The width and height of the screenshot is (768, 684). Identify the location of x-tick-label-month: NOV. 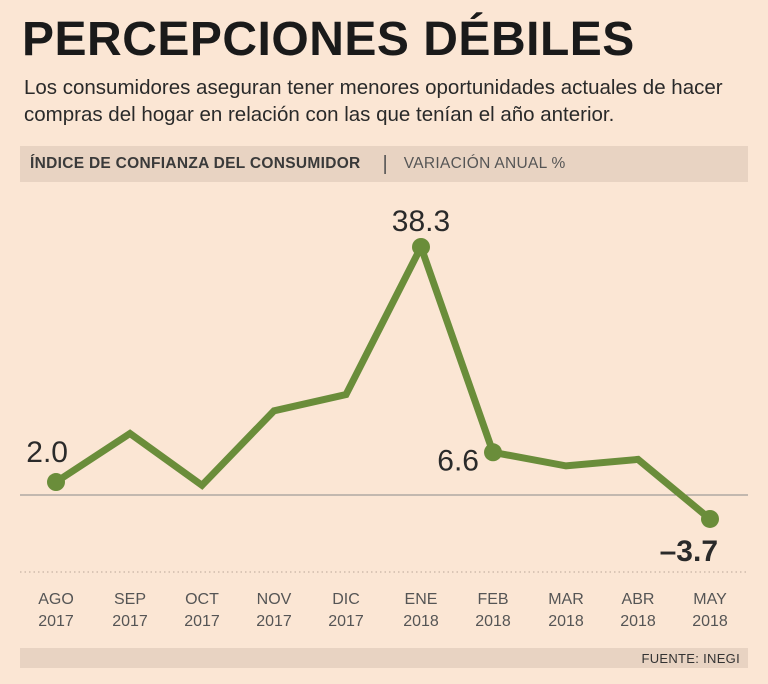
(274, 599).